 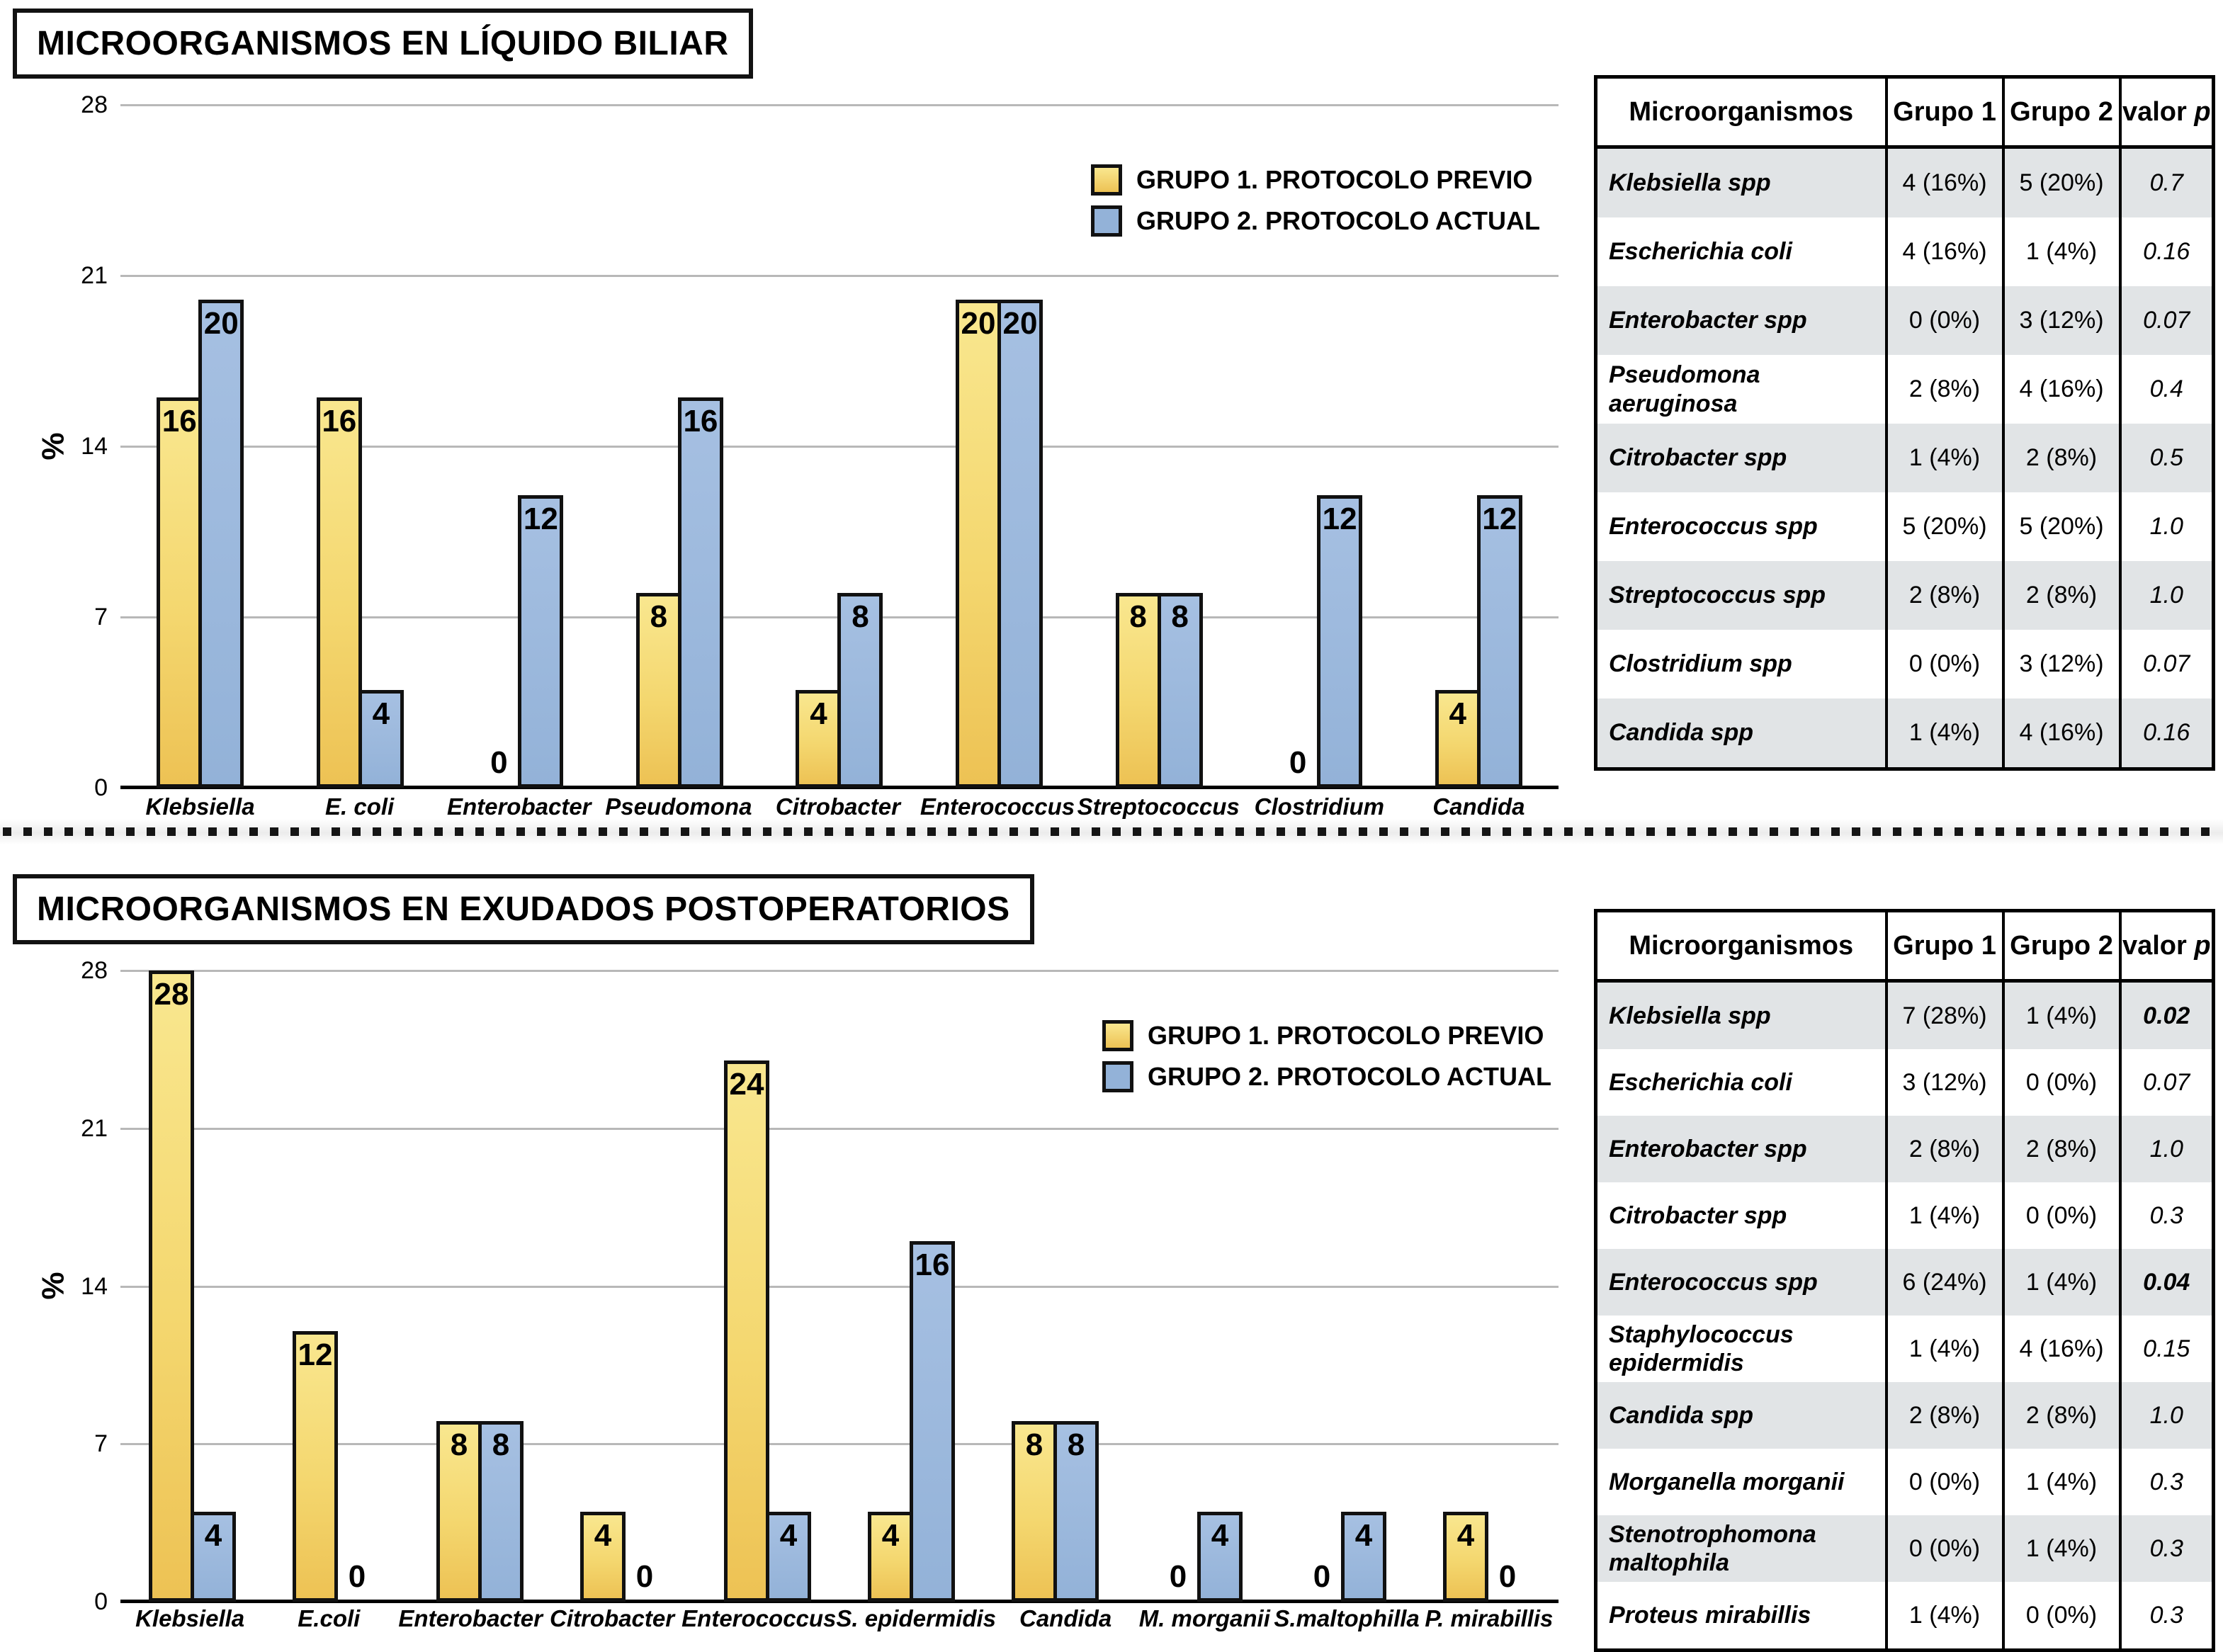 What do you see at coordinates (1349, 1077) in the screenshot?
I see `legend-label: GRUPO 2. PROTOCOLO ACTUAL` at bounding box center [1349, 1077].